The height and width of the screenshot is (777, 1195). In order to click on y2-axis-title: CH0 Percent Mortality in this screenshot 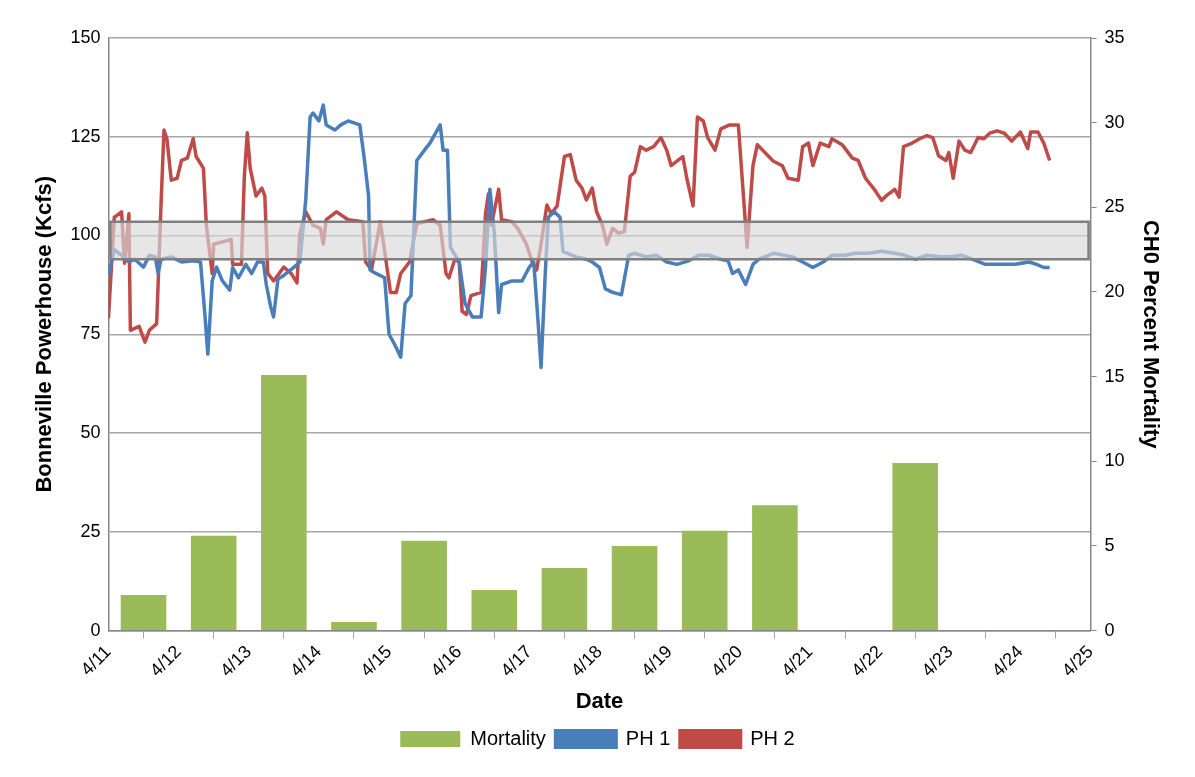, I will do `click(1151, 334)`.